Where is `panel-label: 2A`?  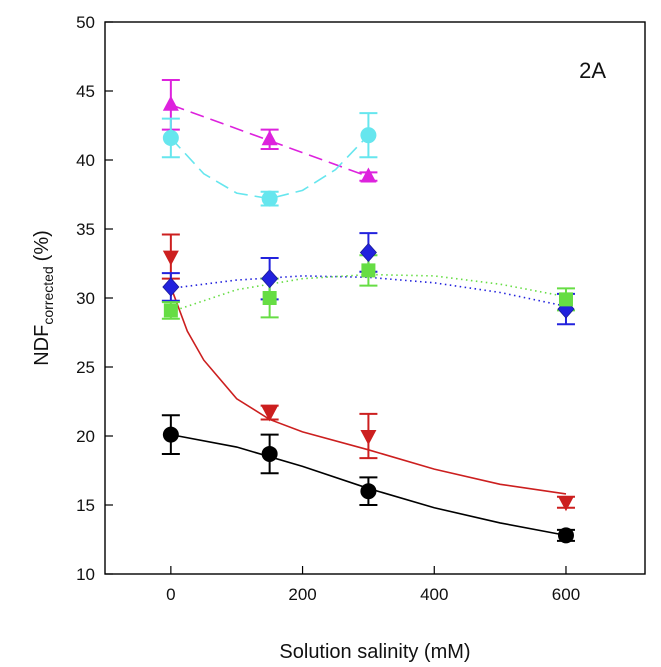
panel-label: 2A is located at coordinates (592, 70).